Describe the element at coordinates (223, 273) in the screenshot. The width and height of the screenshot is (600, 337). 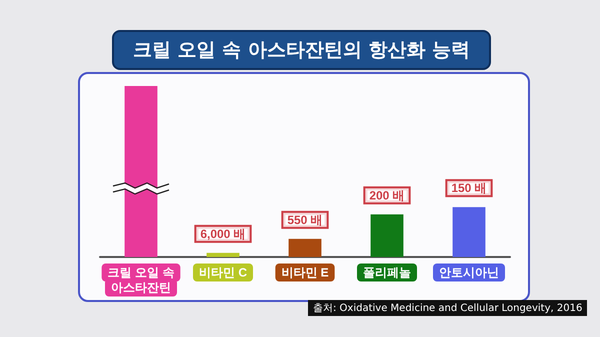
I see `x-tick-label: 비타민 C` at that location.